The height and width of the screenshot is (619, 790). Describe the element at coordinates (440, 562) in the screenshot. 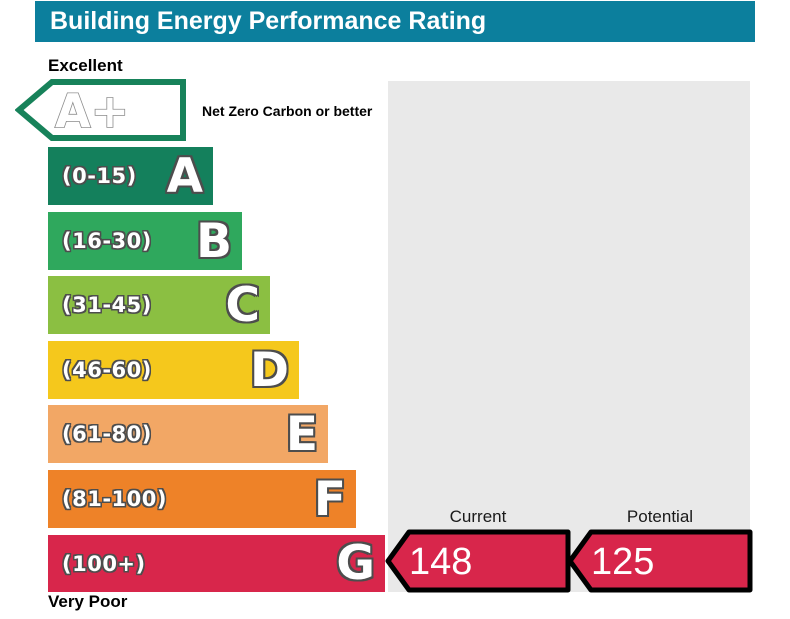

I see `current-rating-value: 148` at that location.